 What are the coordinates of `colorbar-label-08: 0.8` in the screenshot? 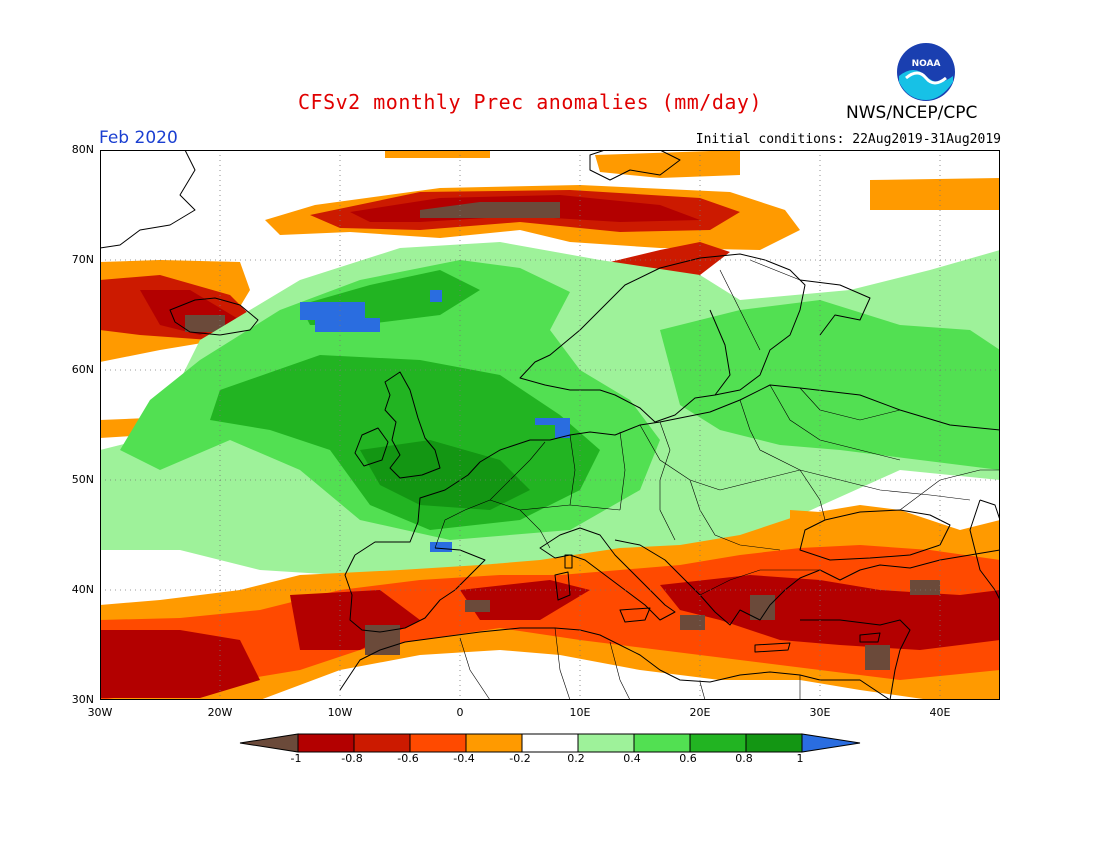 It's located at (744, 758).